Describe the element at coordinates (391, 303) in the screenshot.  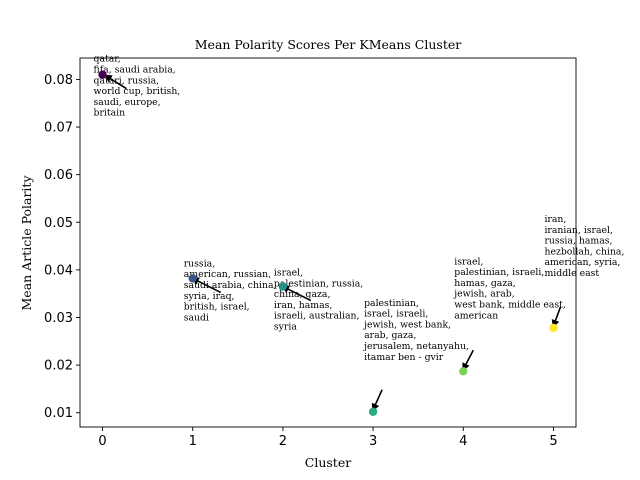
I see `annotation-line: palestinian,` at that location.